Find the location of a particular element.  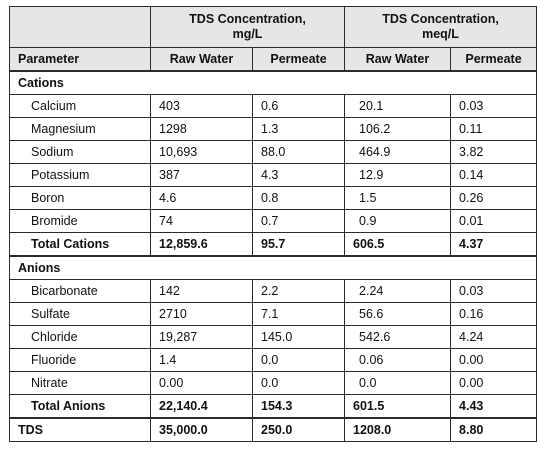

table-row: Magnesium 1298 1.3 106.2 0.11 is located at coordinates (273, 129).